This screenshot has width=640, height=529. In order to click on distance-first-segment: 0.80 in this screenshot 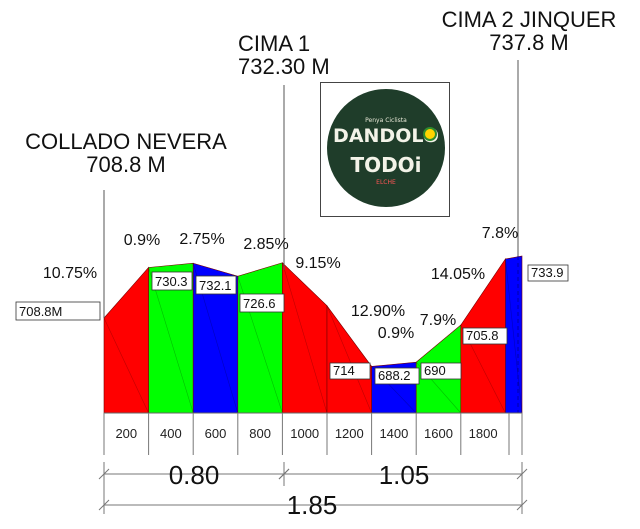, I will do `click(194, 475)`.